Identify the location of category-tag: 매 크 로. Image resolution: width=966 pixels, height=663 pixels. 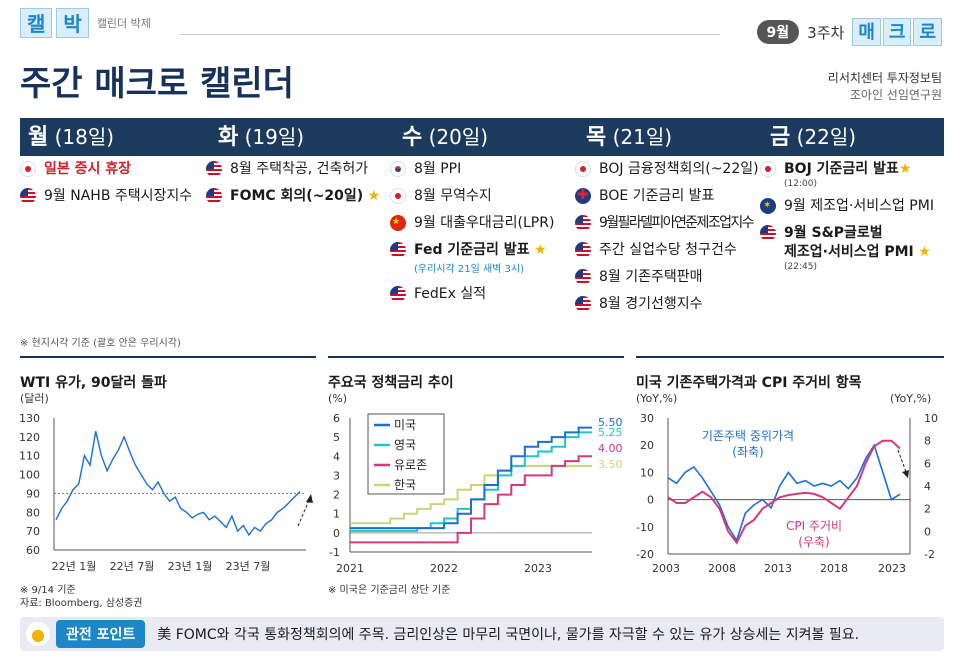
(897, 32).